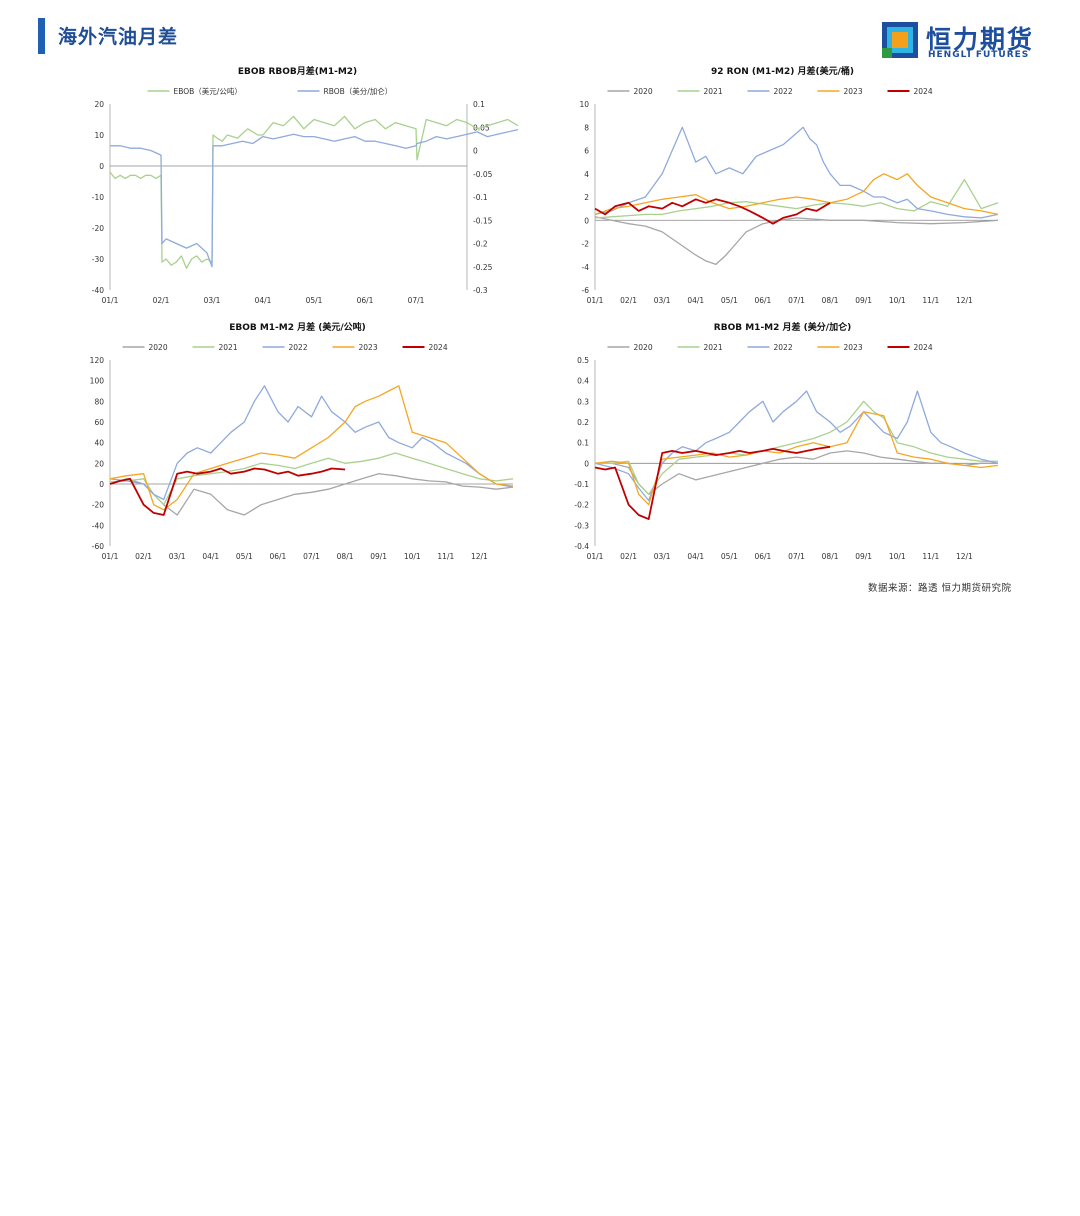  What do you see at coordinates (595, 556) in the screenshot?
I see `c4-x-tick-0: 01/1` at bounding box center [595, 556].